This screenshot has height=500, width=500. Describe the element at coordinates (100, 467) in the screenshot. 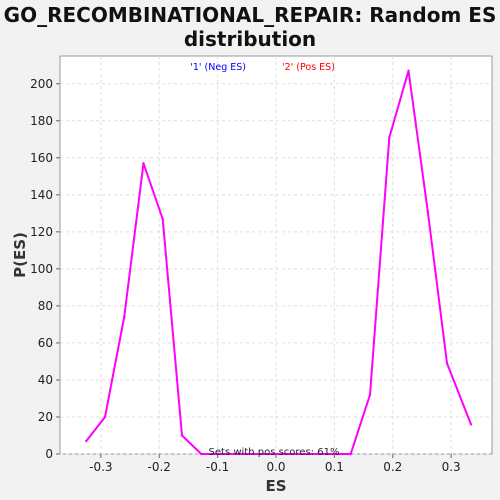

I see `x-tick-label: -0.3` at that location.